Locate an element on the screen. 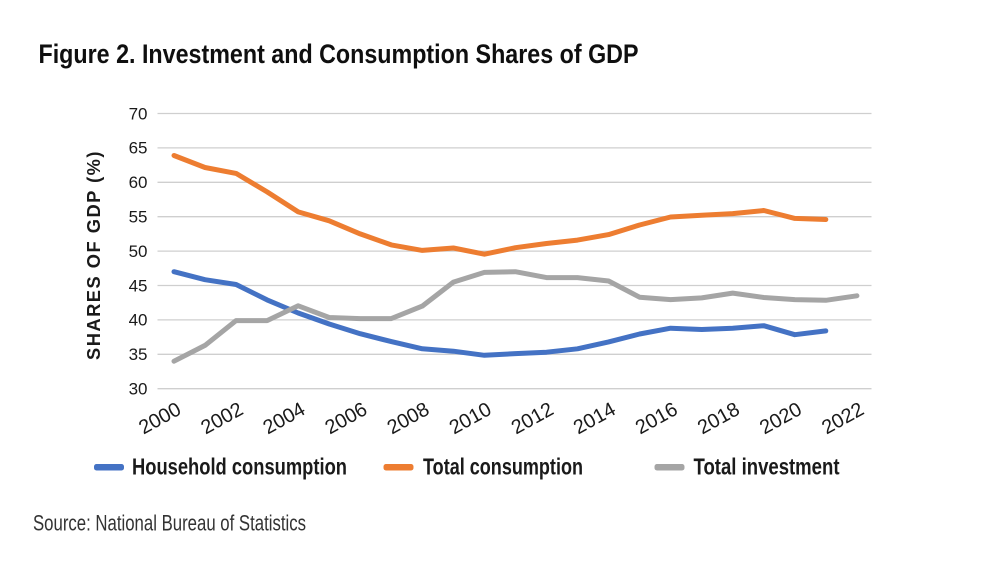 This screenshot has width=1000, height=570. svg-text: 40 is located at coordinates (138, 320).